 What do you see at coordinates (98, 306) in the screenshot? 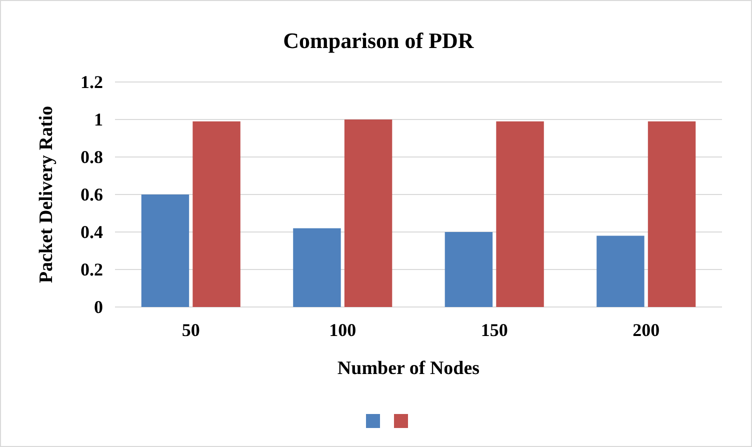
I see `y-tick-label: 0` at bounding box center [98, 306].